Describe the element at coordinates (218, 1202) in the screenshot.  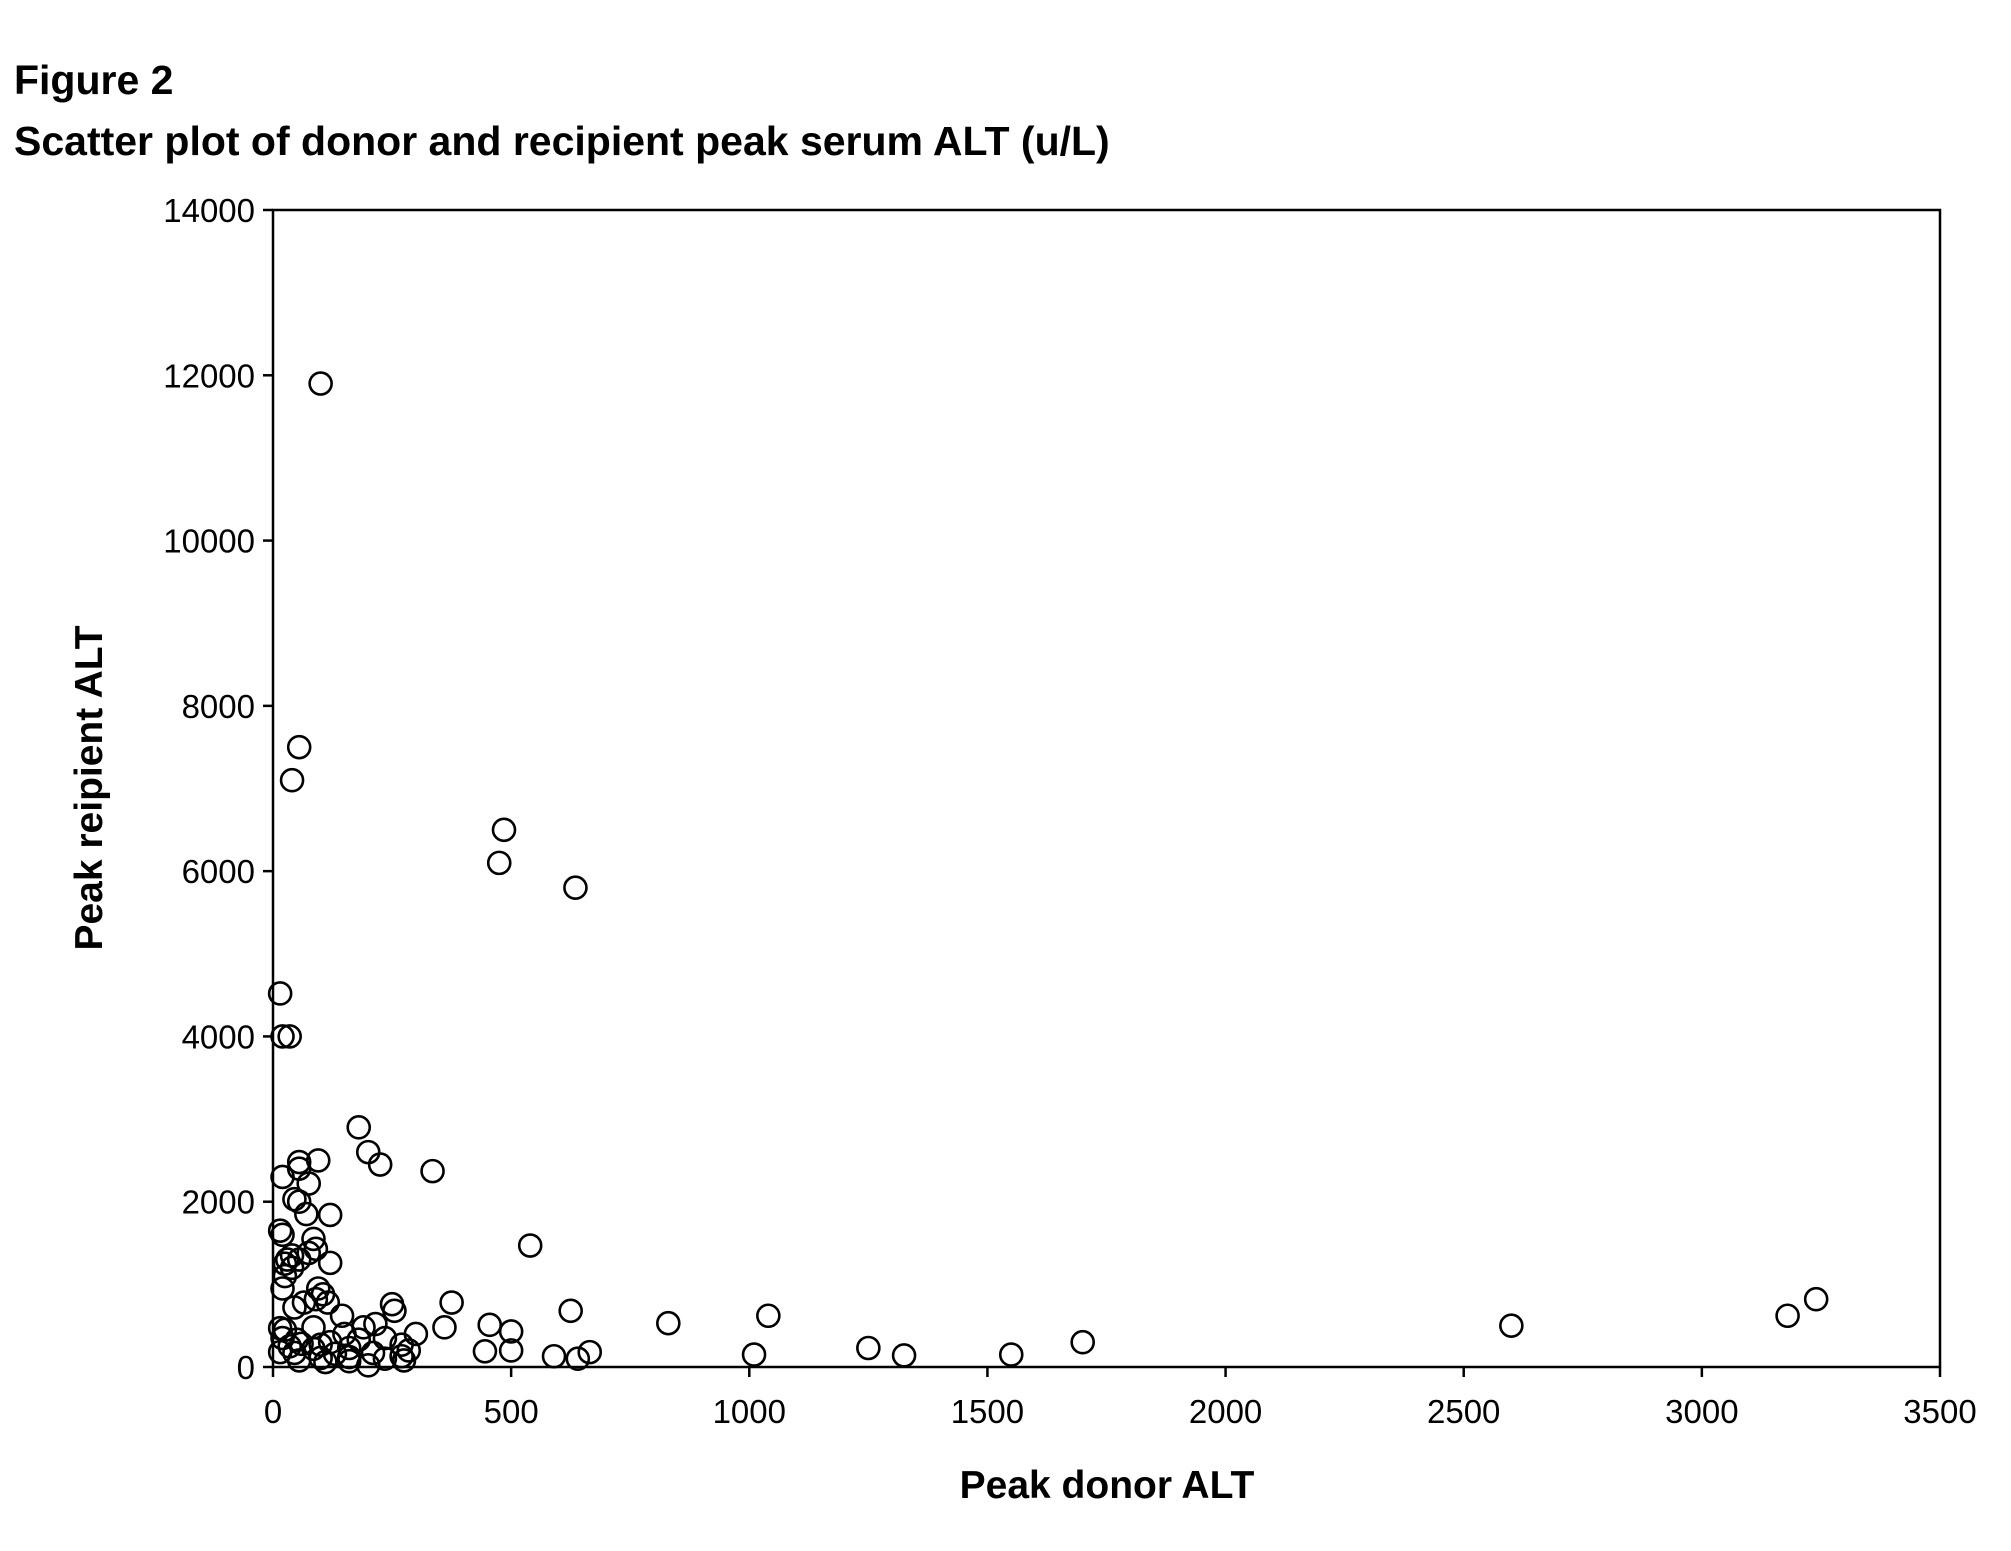
I see `y-tick-label: 2000` at that location.